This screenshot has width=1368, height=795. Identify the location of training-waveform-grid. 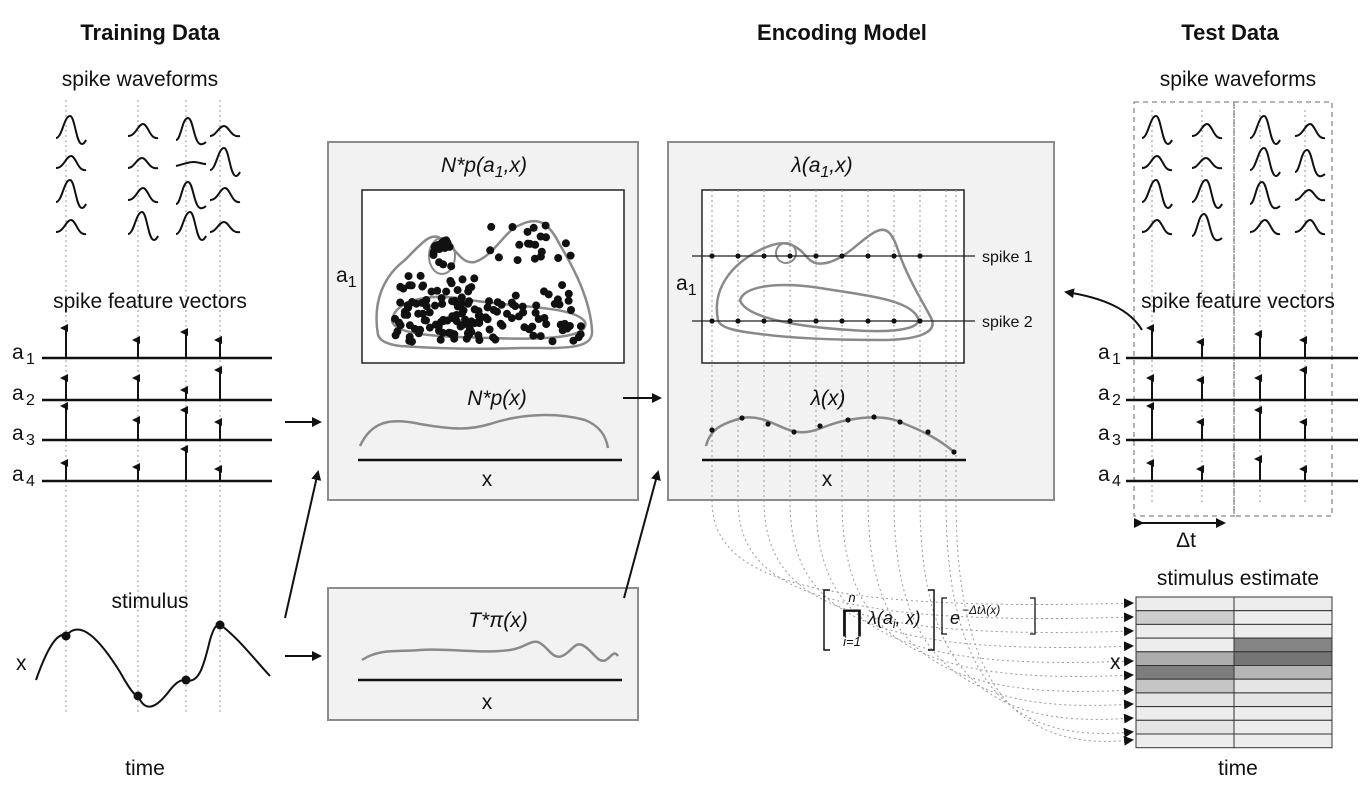
(148, 178).